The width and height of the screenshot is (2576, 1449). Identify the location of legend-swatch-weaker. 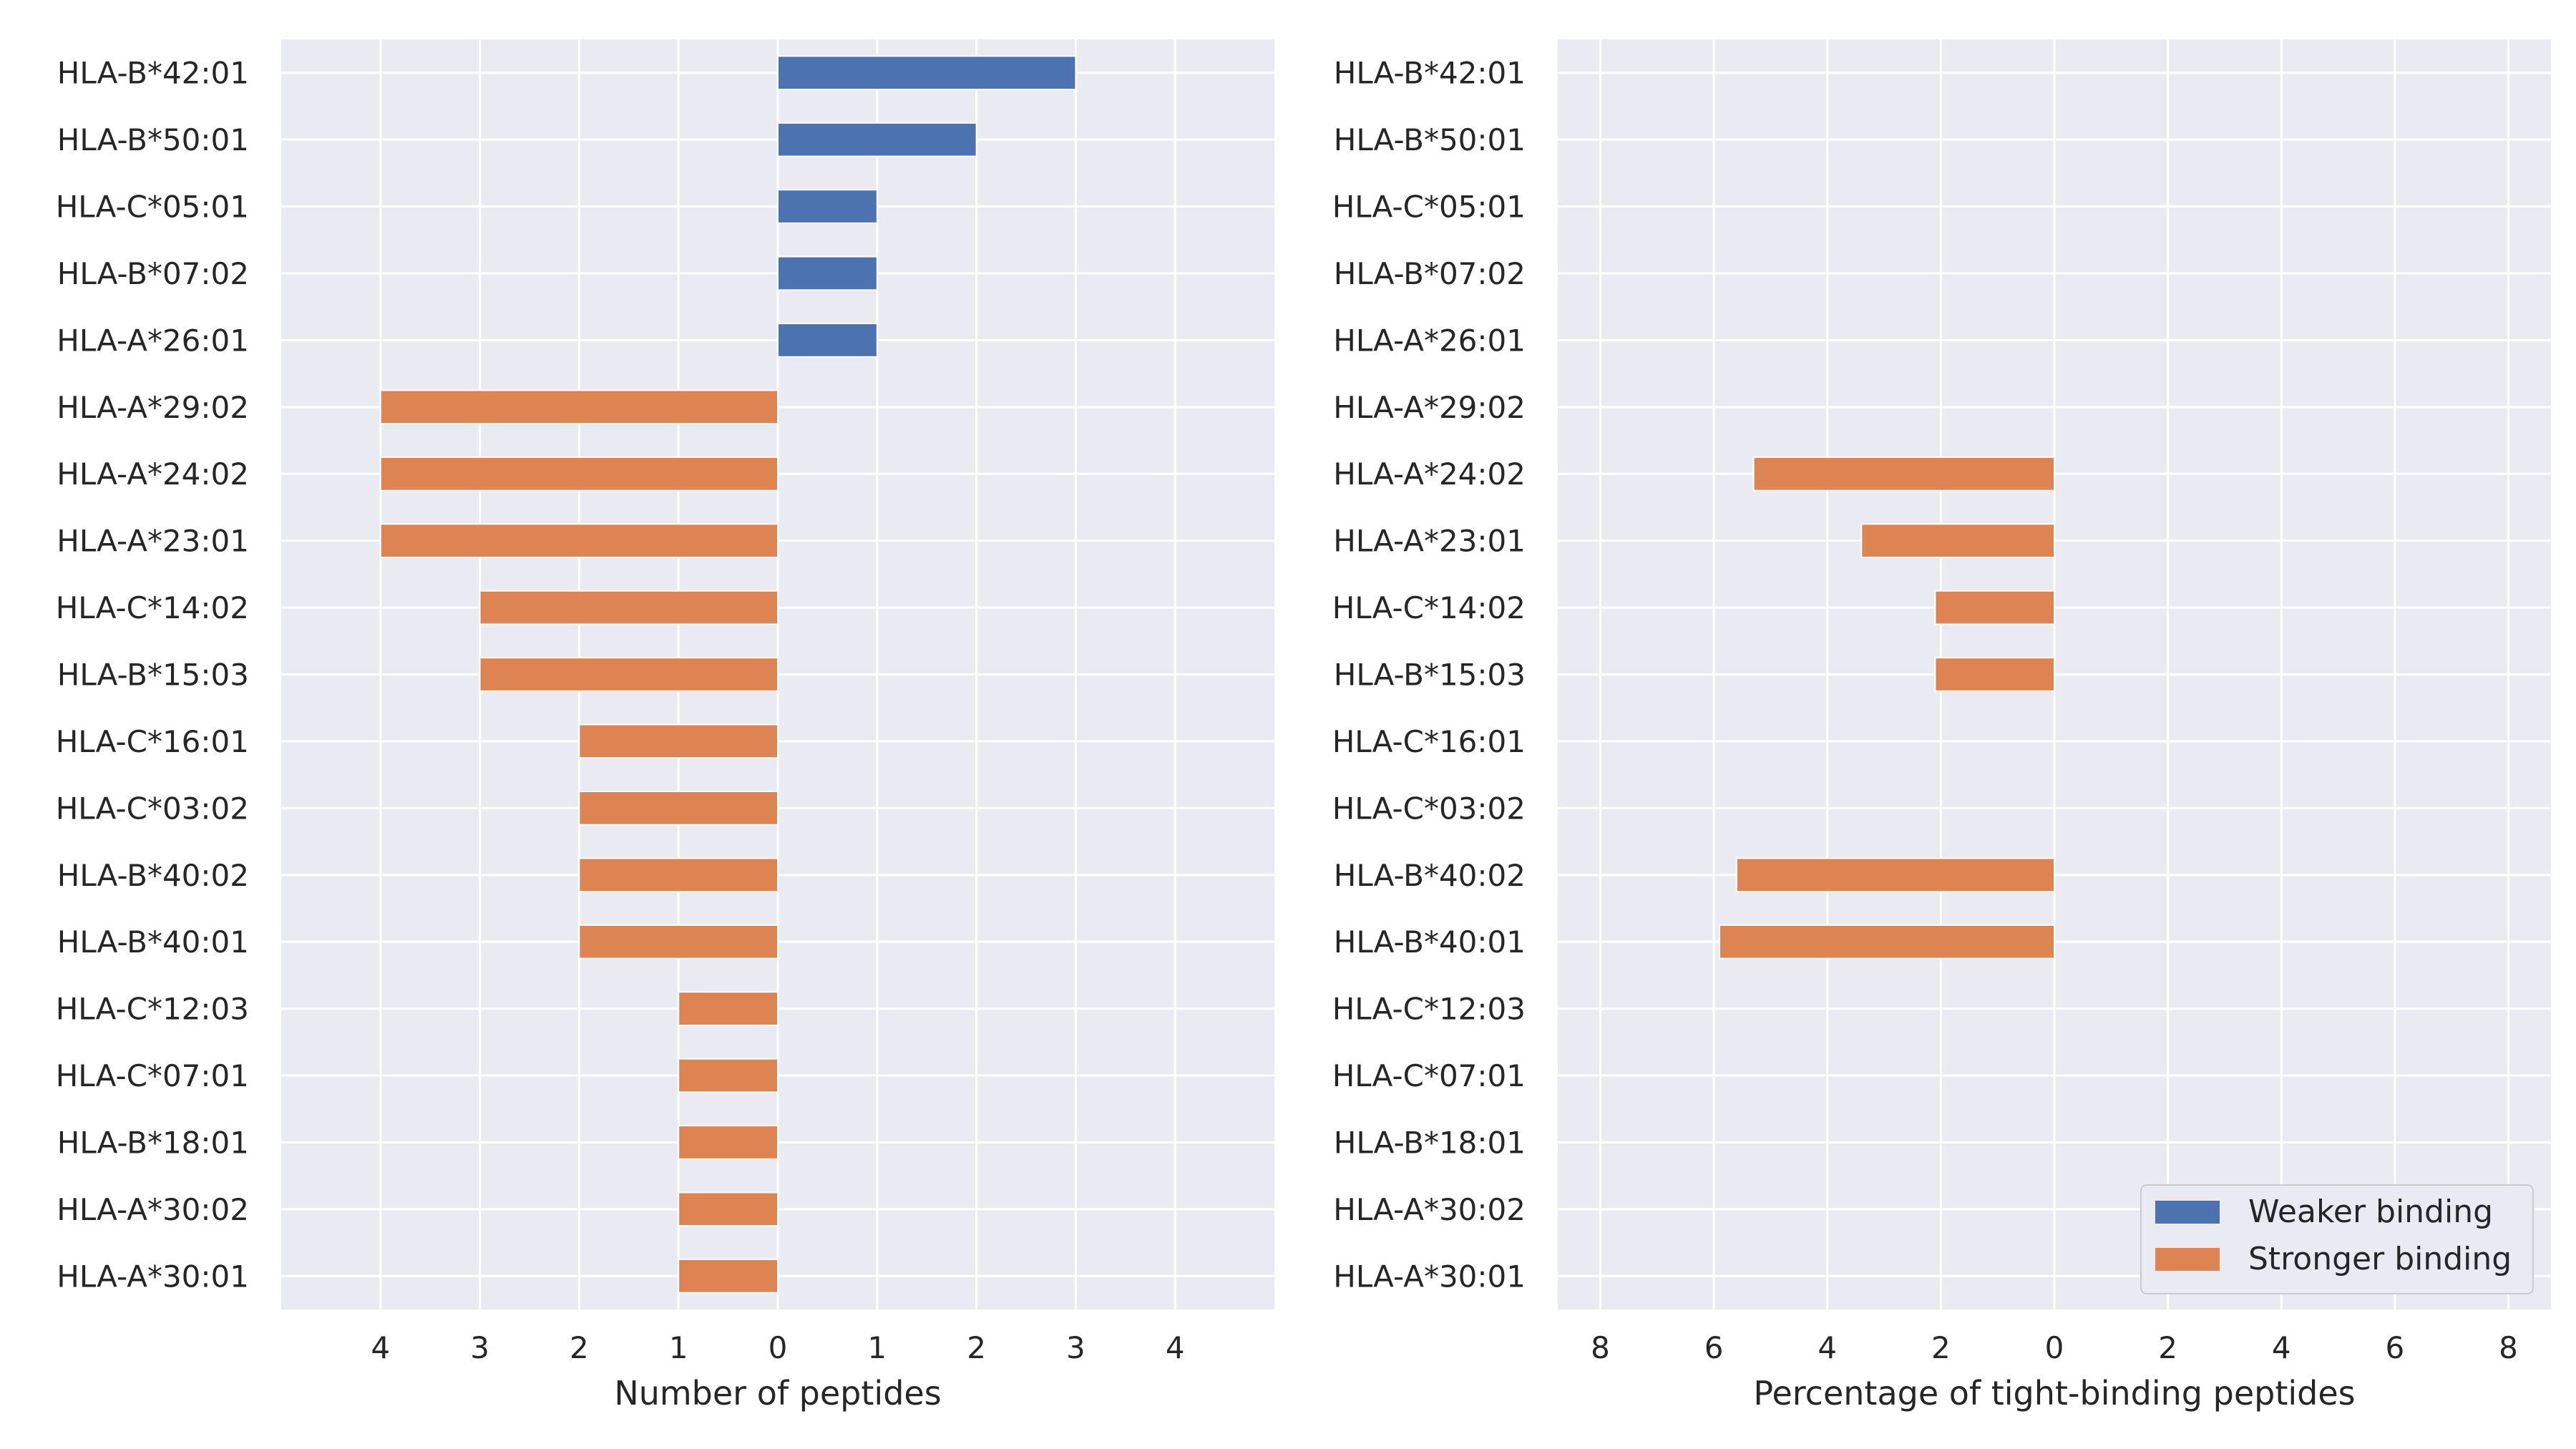
(2187, 1212).